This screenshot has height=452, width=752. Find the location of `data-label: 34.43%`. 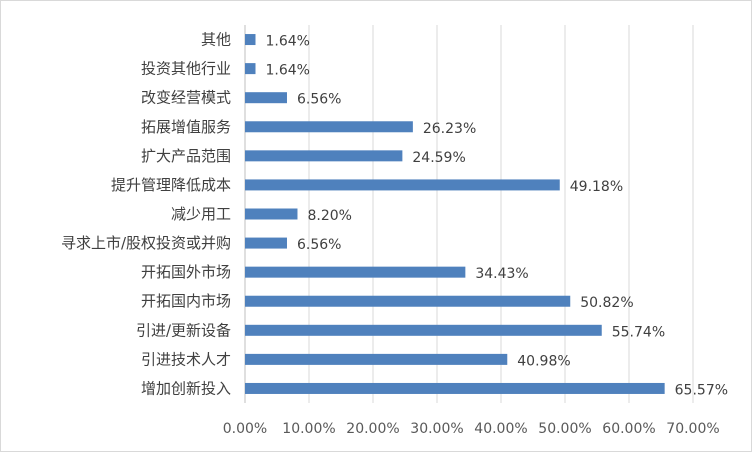

data-label: 34.43% is located at coordinates (501, 274).